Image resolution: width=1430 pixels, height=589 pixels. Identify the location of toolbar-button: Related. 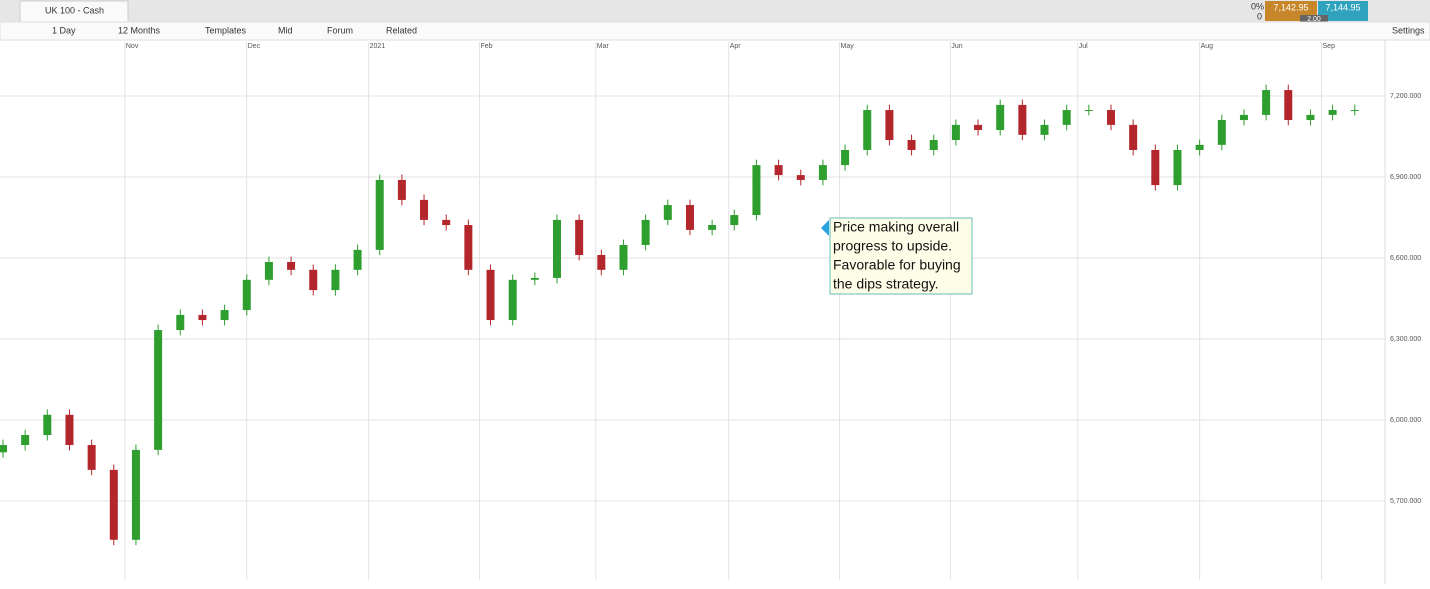
(401, 30).